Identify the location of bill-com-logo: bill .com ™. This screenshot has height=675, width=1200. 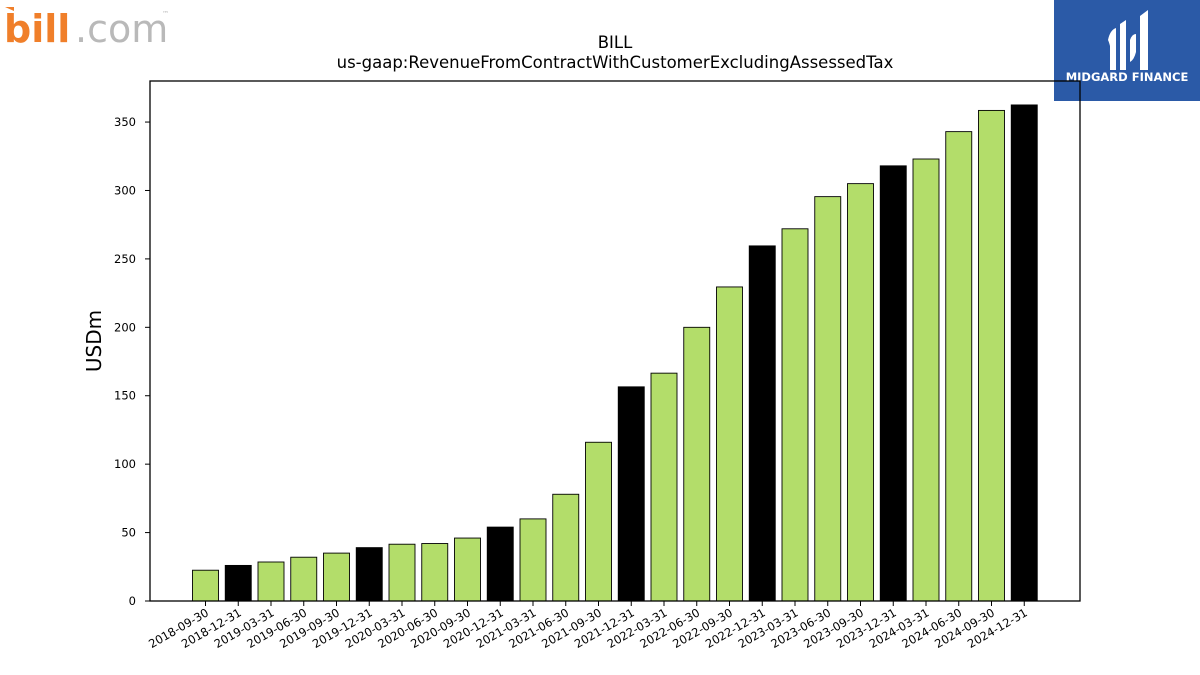
(86, 27).